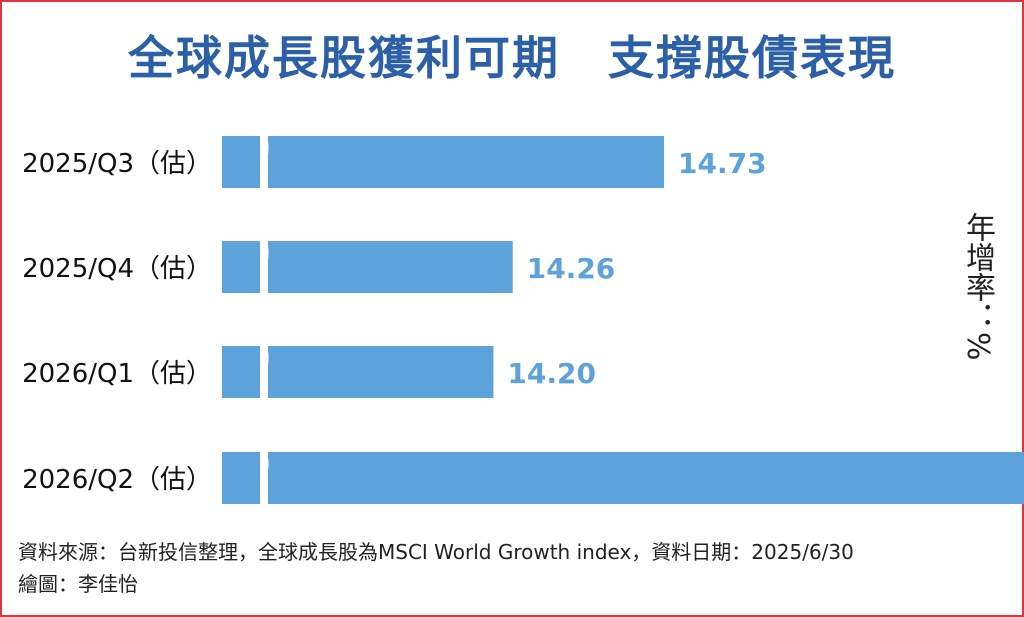 The image size is (1024, 617). Describe the element at coordinates (551, 373) in the screenshot. I see `value-label: 14.20` at that location.